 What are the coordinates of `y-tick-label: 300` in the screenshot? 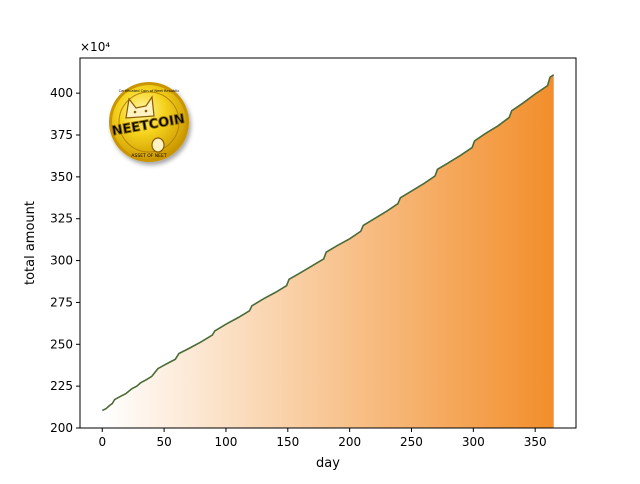 It's located at (61, 261).